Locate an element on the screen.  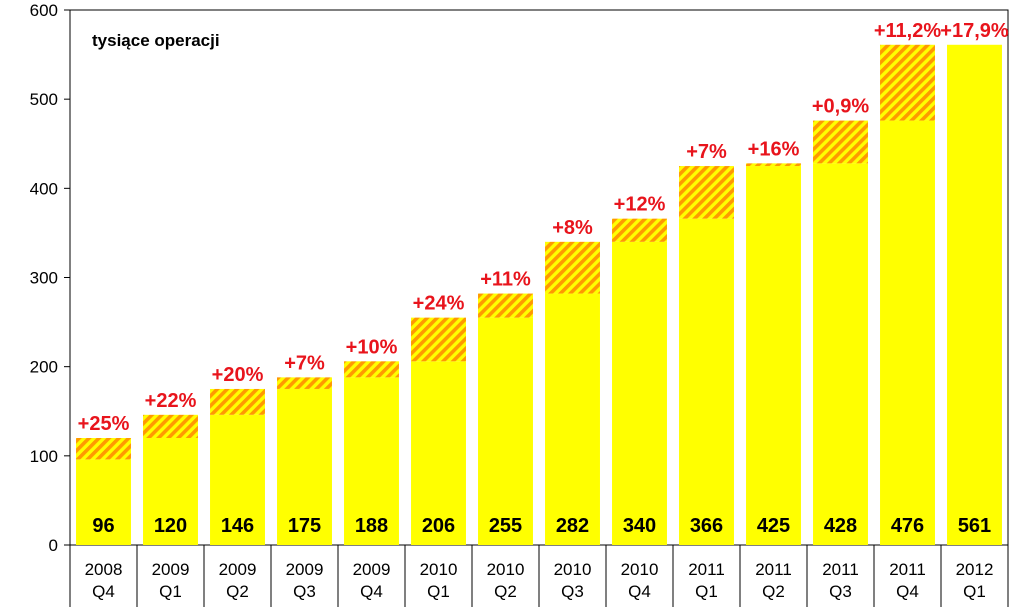
growth-label: +22% is located at coordinates (171, 401).